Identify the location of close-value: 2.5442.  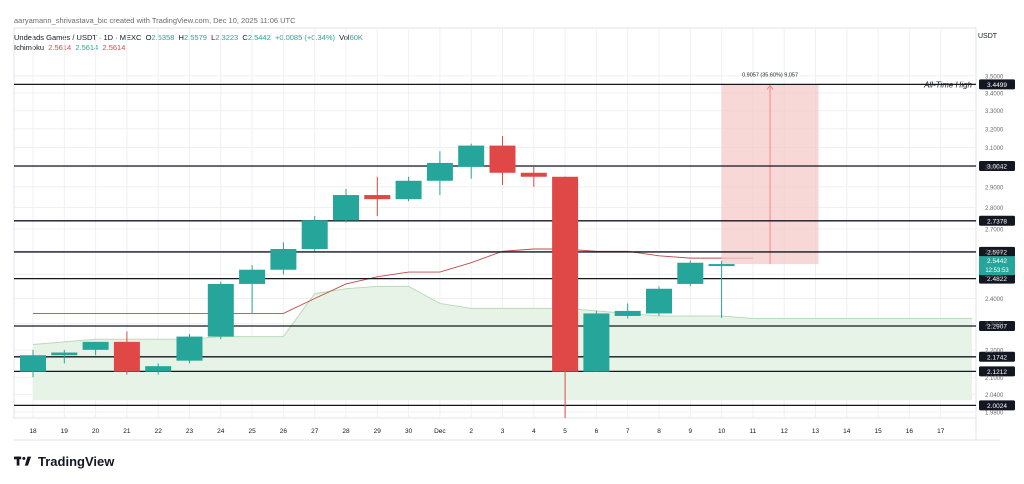
(259, 37).